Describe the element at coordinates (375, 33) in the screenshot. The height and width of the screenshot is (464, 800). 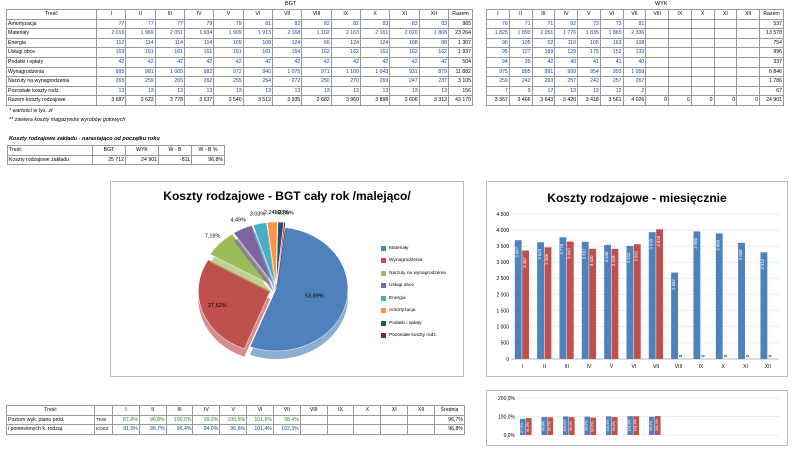
I see `table-cell: 2 161` at that location.